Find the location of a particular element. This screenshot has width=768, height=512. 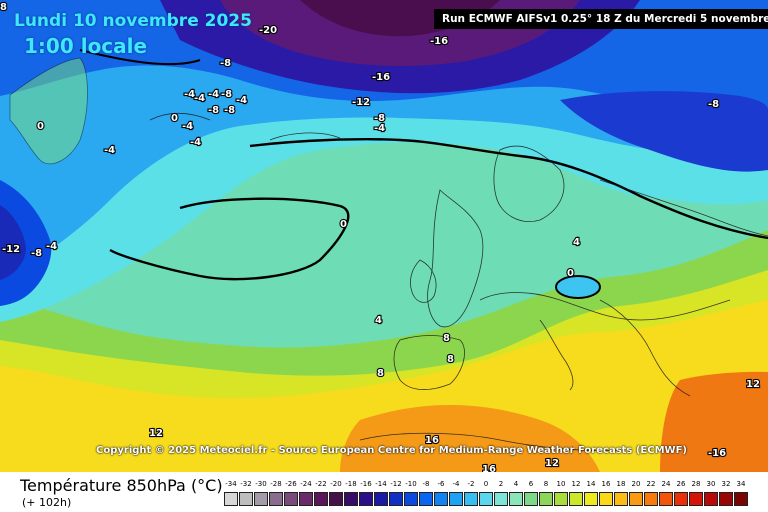

cold-bubble is located at coordinates (578, 287).